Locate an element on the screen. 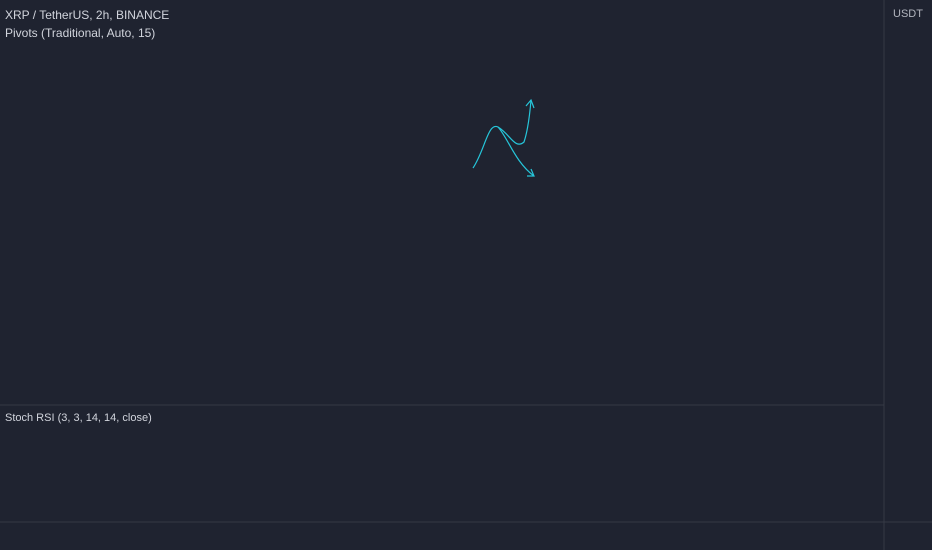  projection-down is located at coordinates (516, 151).